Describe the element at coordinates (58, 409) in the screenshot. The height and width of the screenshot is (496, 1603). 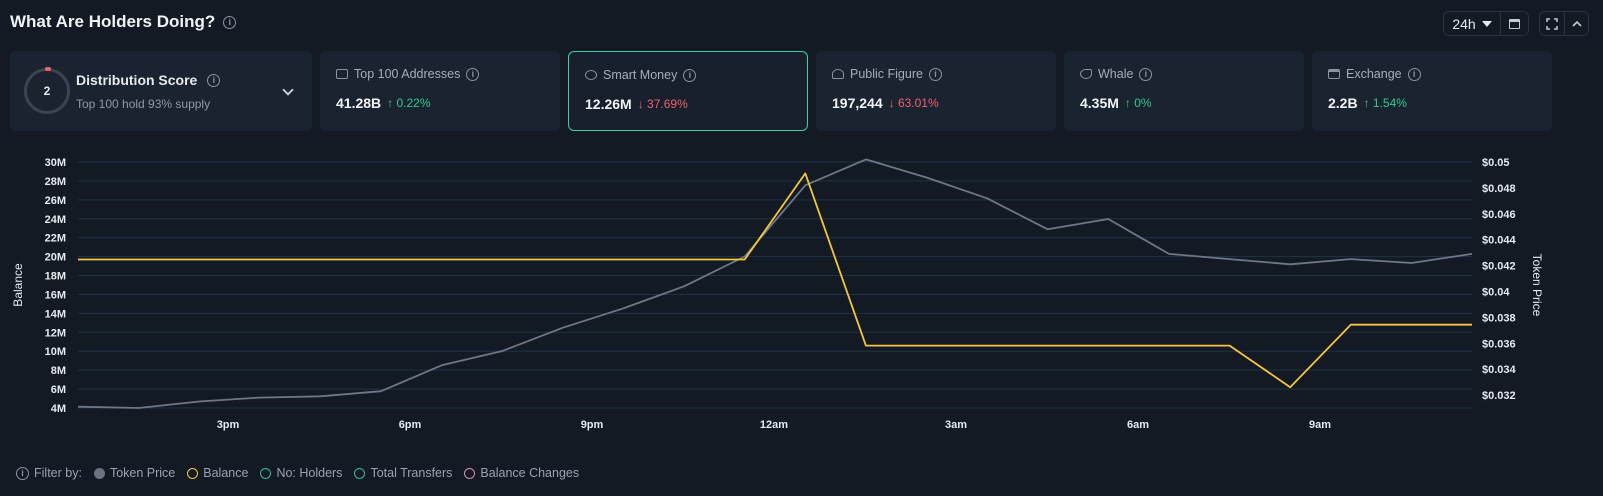
I see `y-tick-label: 4M` at that location.